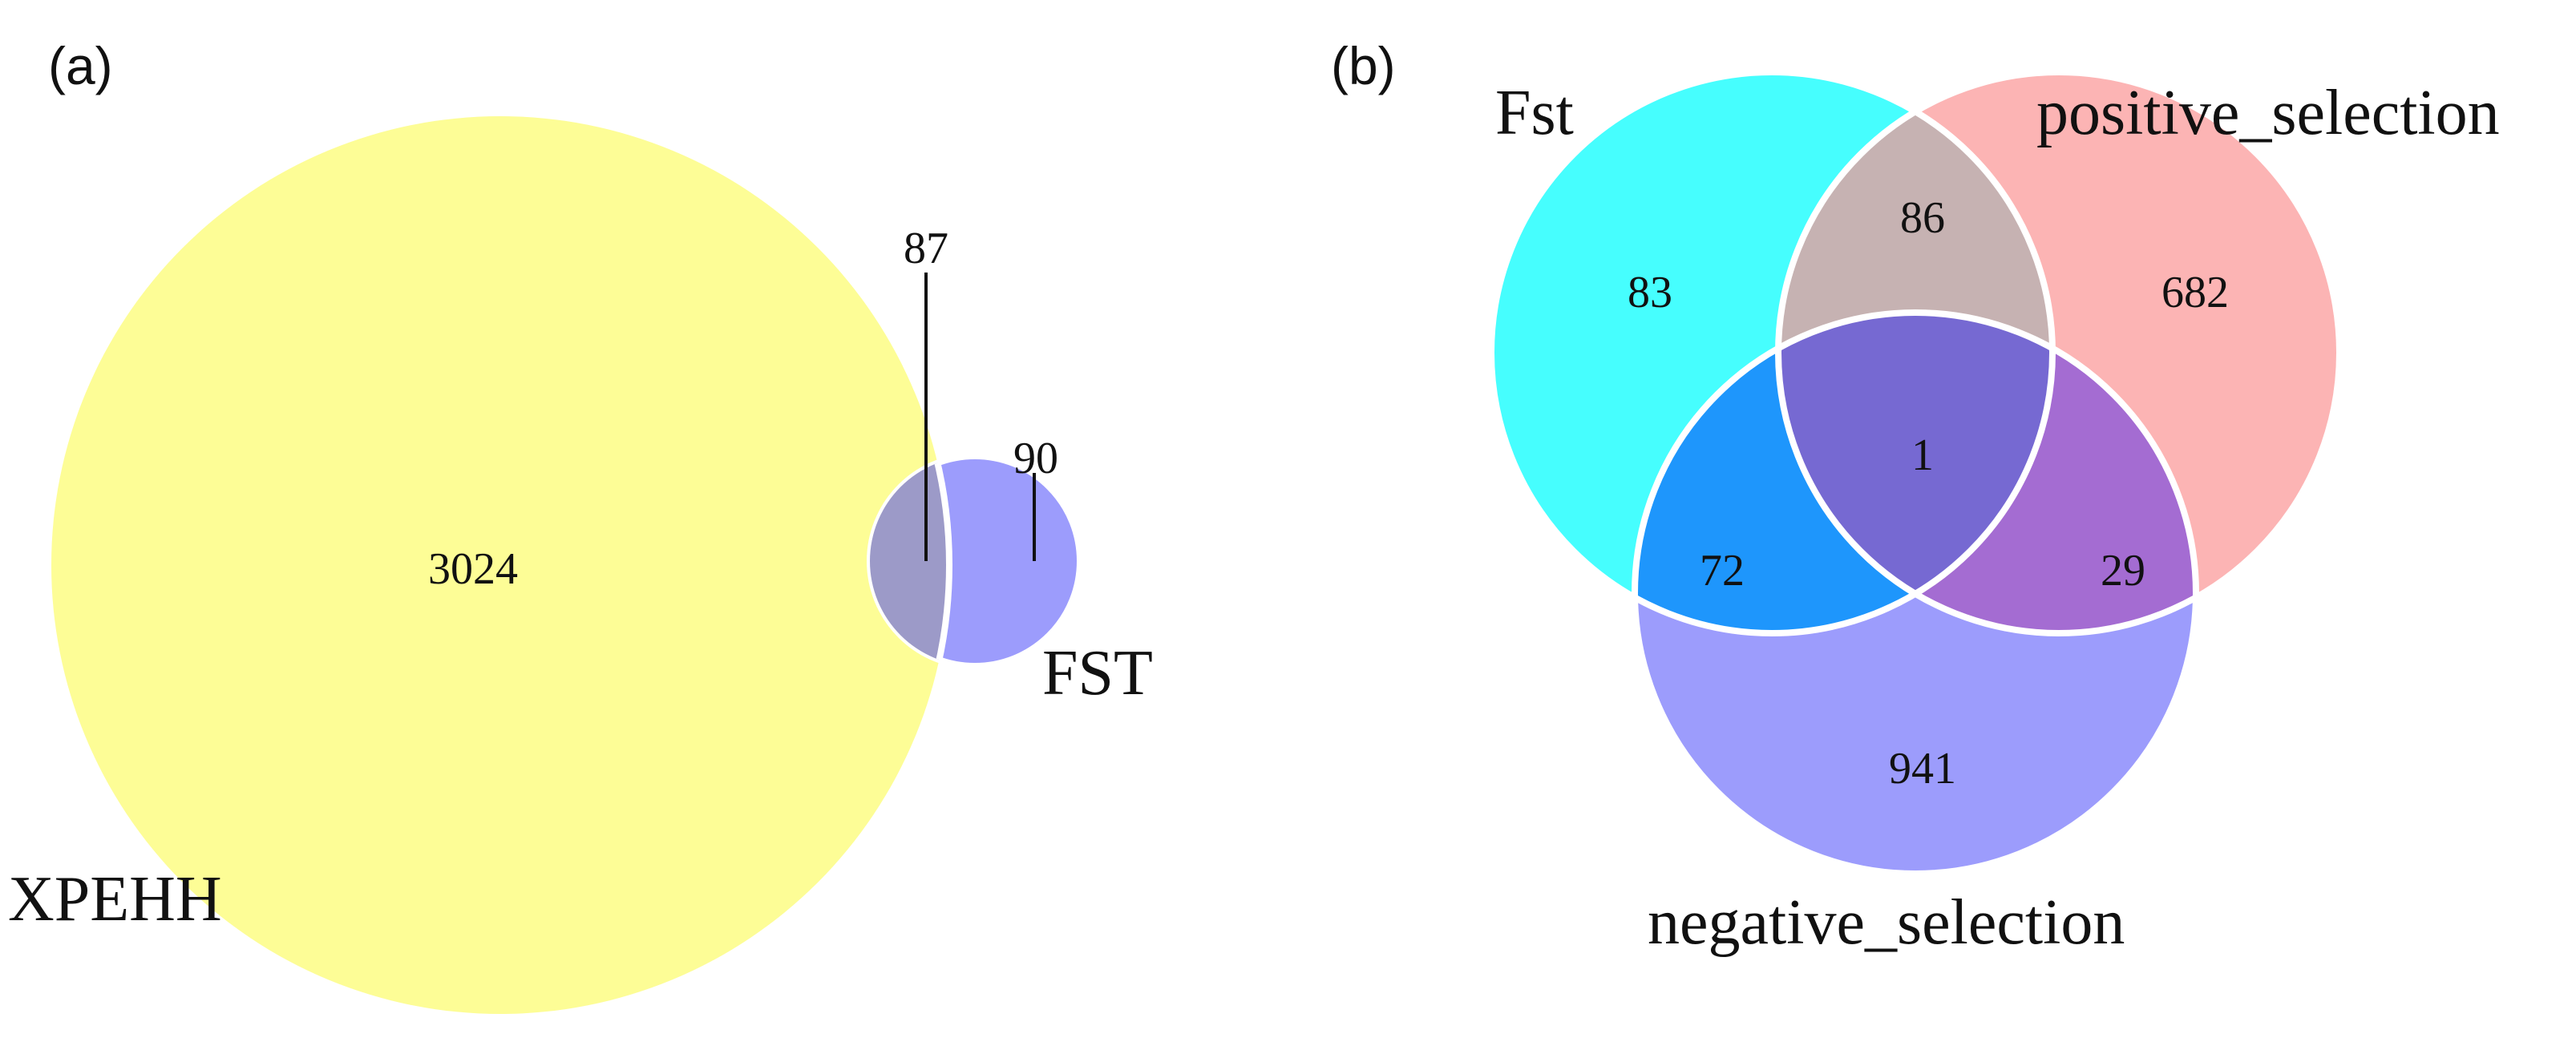 The height and width of the screenshot is (1042, 2576). Describe the element at coordinates (1534, 113) in the screenshot. I see `fst-set-label: Fst` at that location.